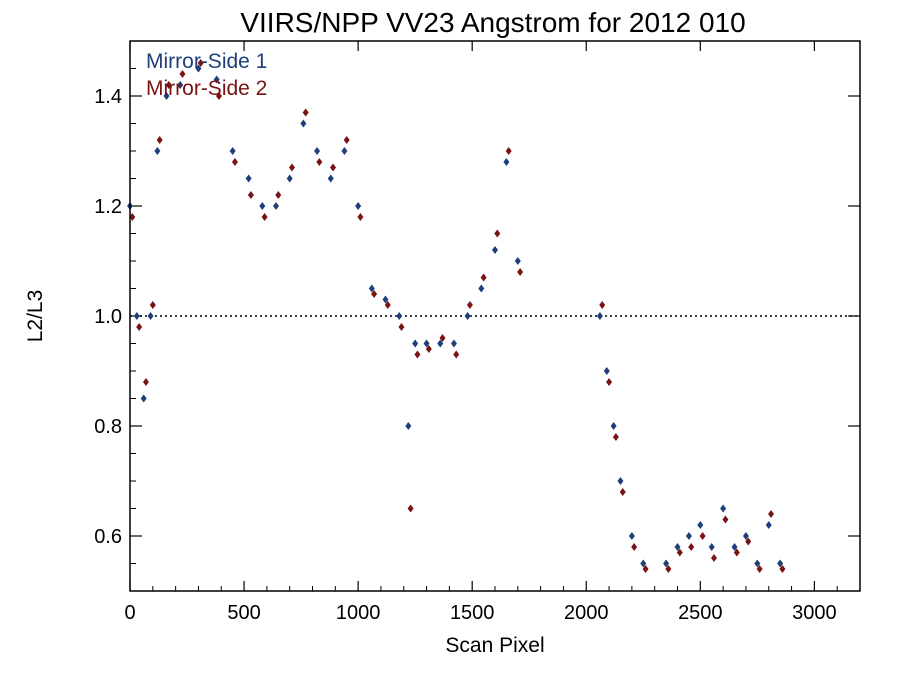  Describe the element at coordinates (108, 537) in the screenshot. I see `y-tick-label: 0.6` at that location.